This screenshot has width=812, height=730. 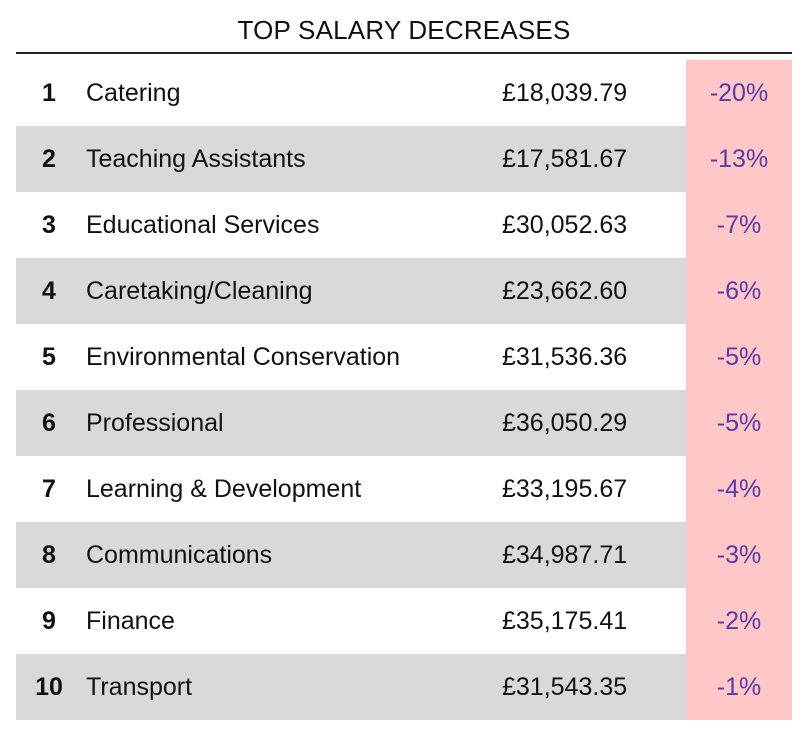 I want to click on salary-cell: £34,987.71, so click(x=565, y=555).